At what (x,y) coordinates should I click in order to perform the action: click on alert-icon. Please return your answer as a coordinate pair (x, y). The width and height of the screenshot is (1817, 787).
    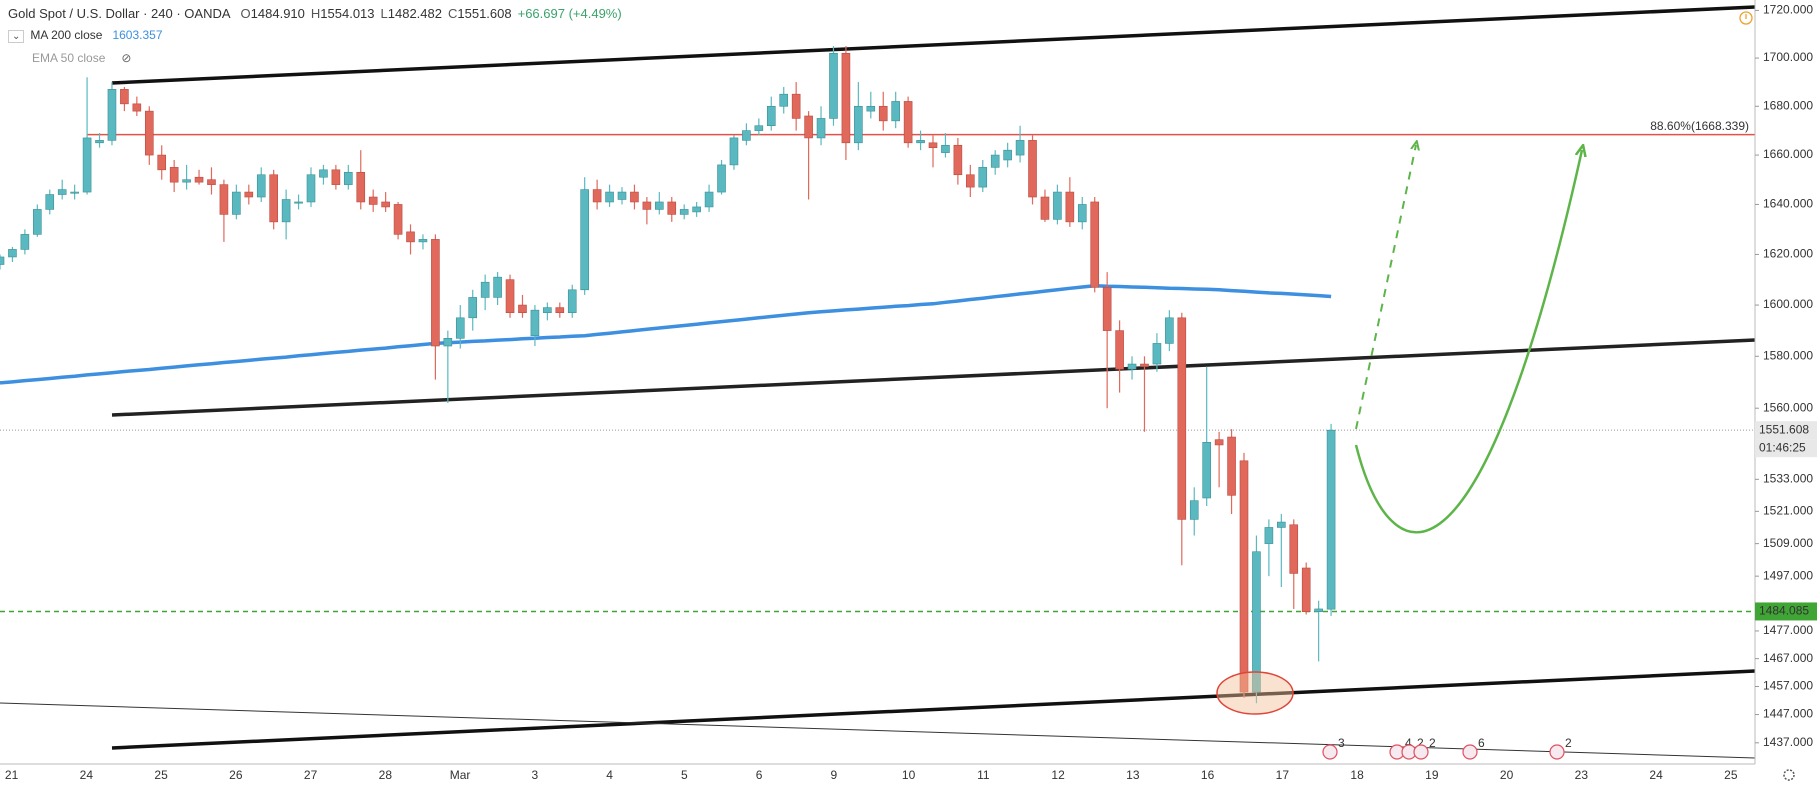
    Looking at the image, I should click on (1746, 18).